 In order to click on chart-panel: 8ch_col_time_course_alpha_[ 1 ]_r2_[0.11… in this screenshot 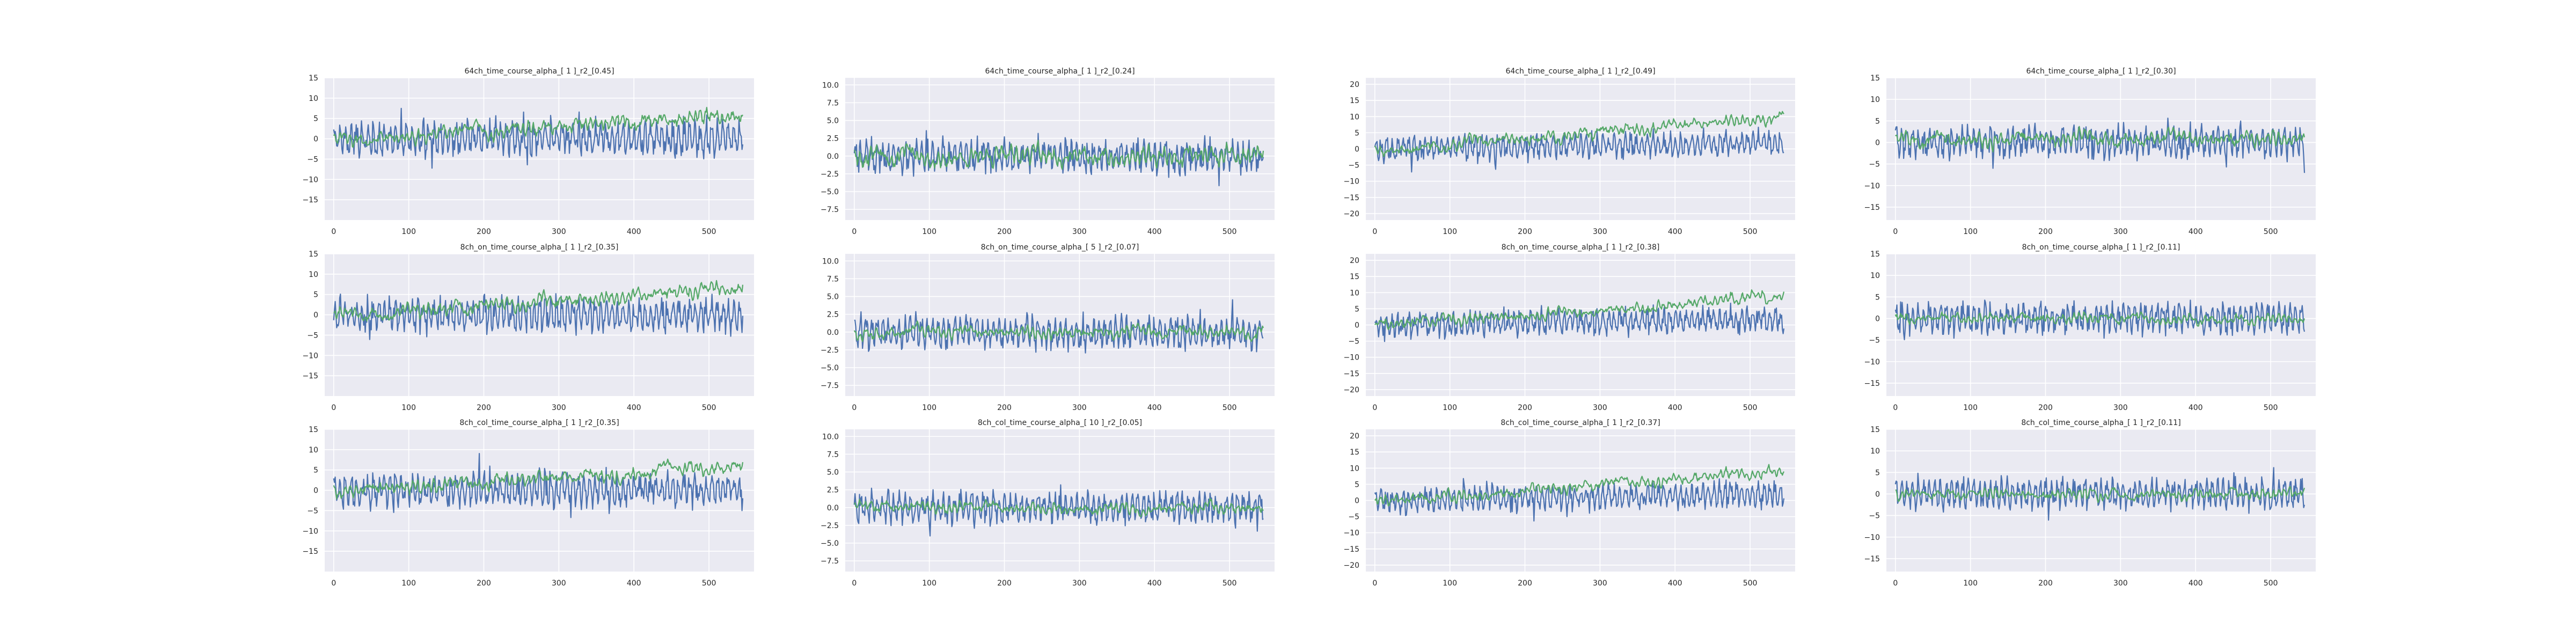, I will do `click(2090, 503)`.